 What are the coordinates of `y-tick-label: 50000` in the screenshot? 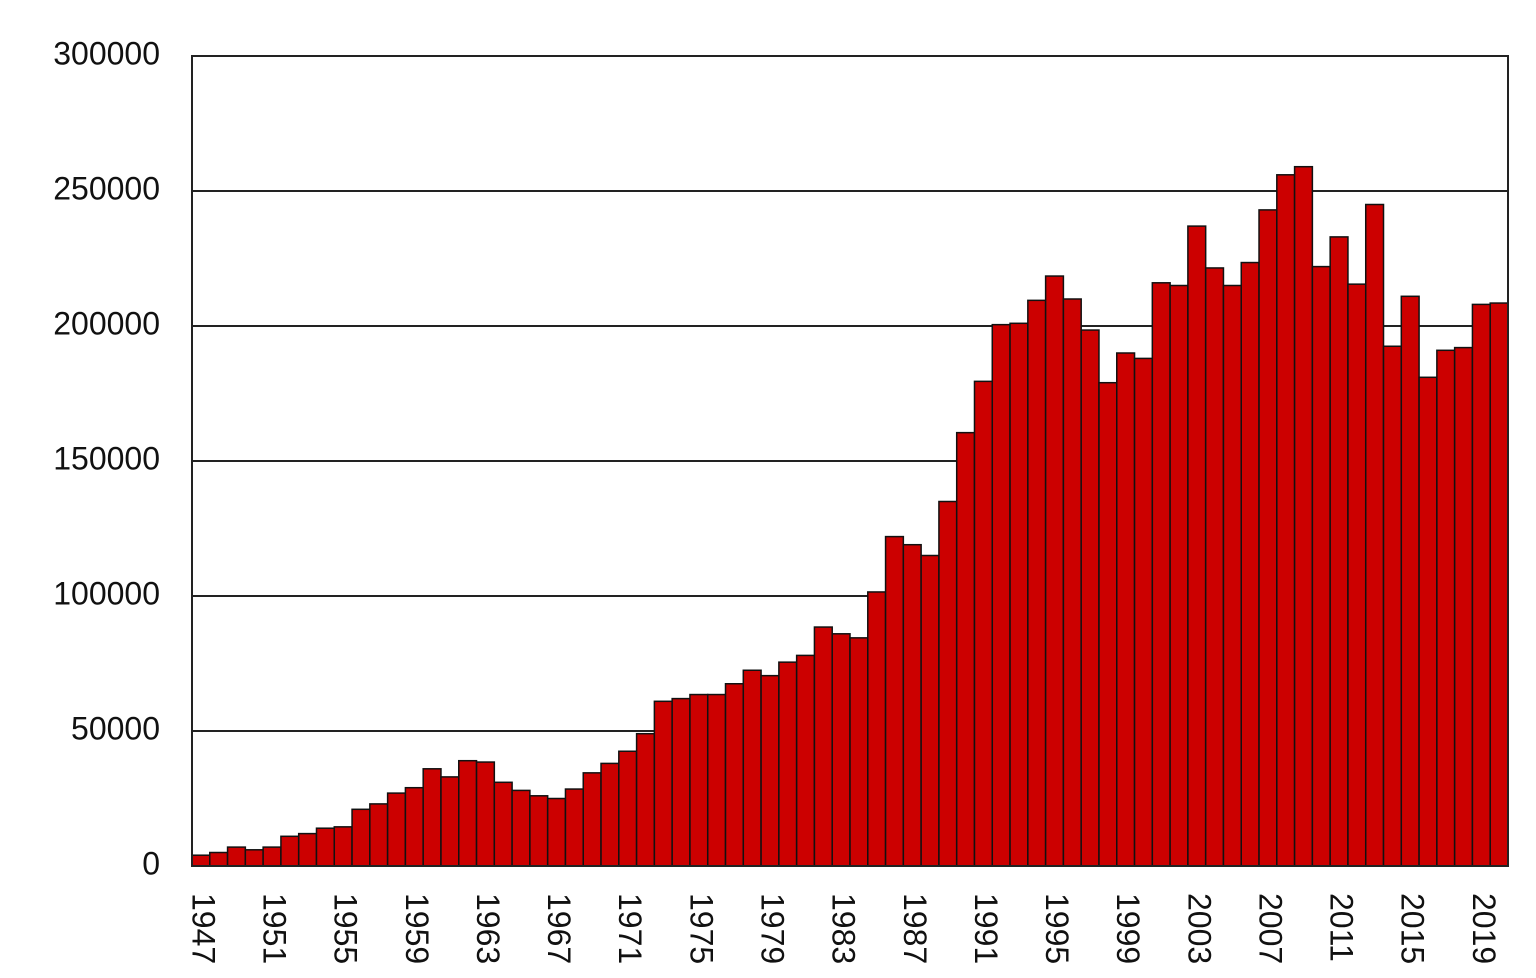 It's located at (115, 728).